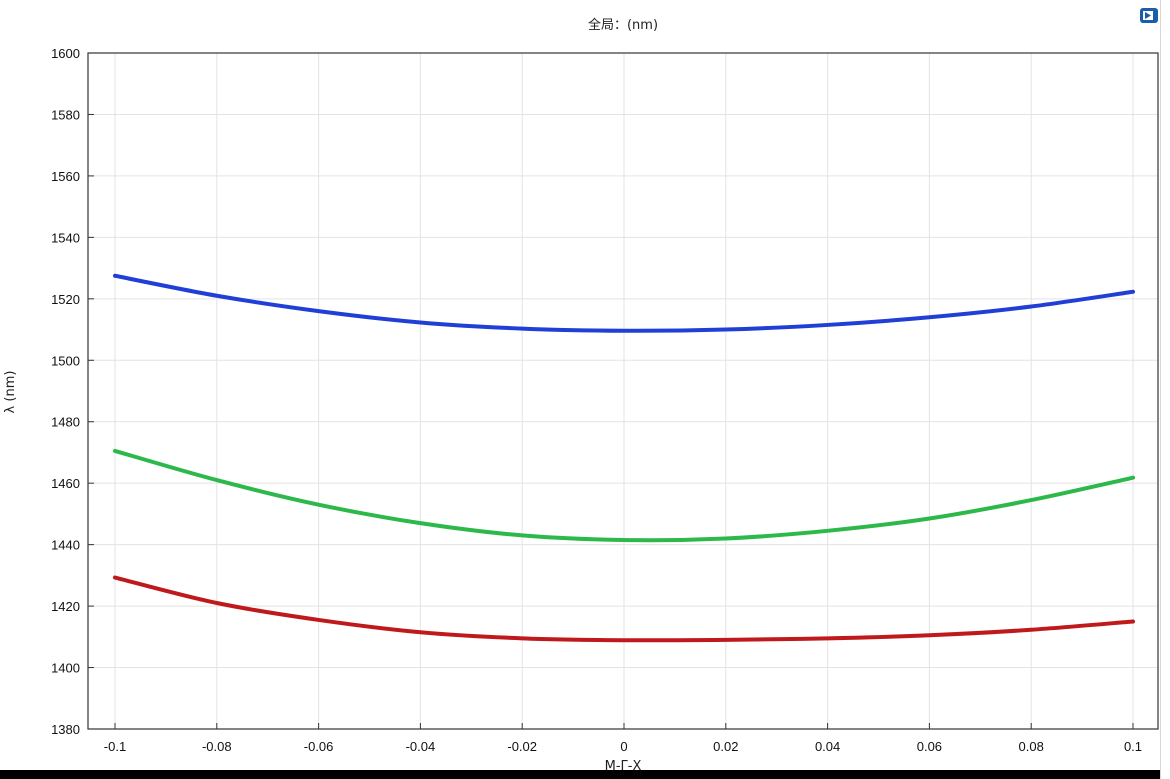 This screenshot has height=779, width=1170. Describe the element at coordinates (929, 746) in the screenshot. I see `x-tick-label: 0.06` at that location.